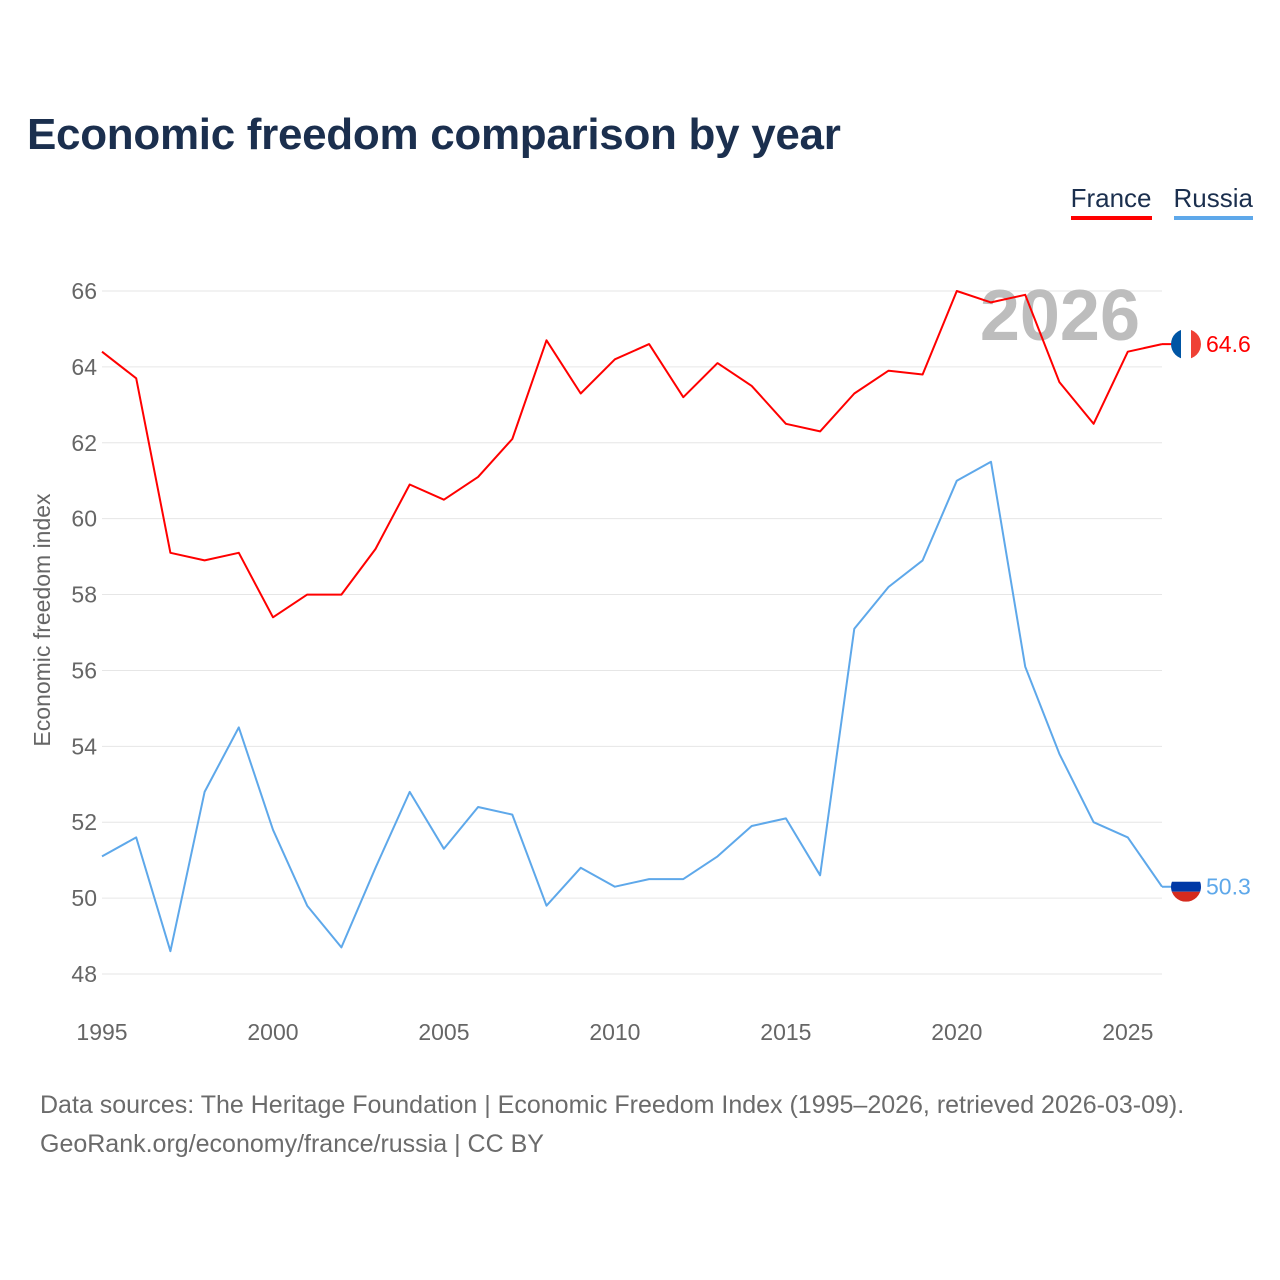 This screenshot has height=1280, width=1280. What do you see at coordinates (42, 620) in the screenshot?
I see `y-axis-label: Economic freedom index` at bounding box center [42, 620].